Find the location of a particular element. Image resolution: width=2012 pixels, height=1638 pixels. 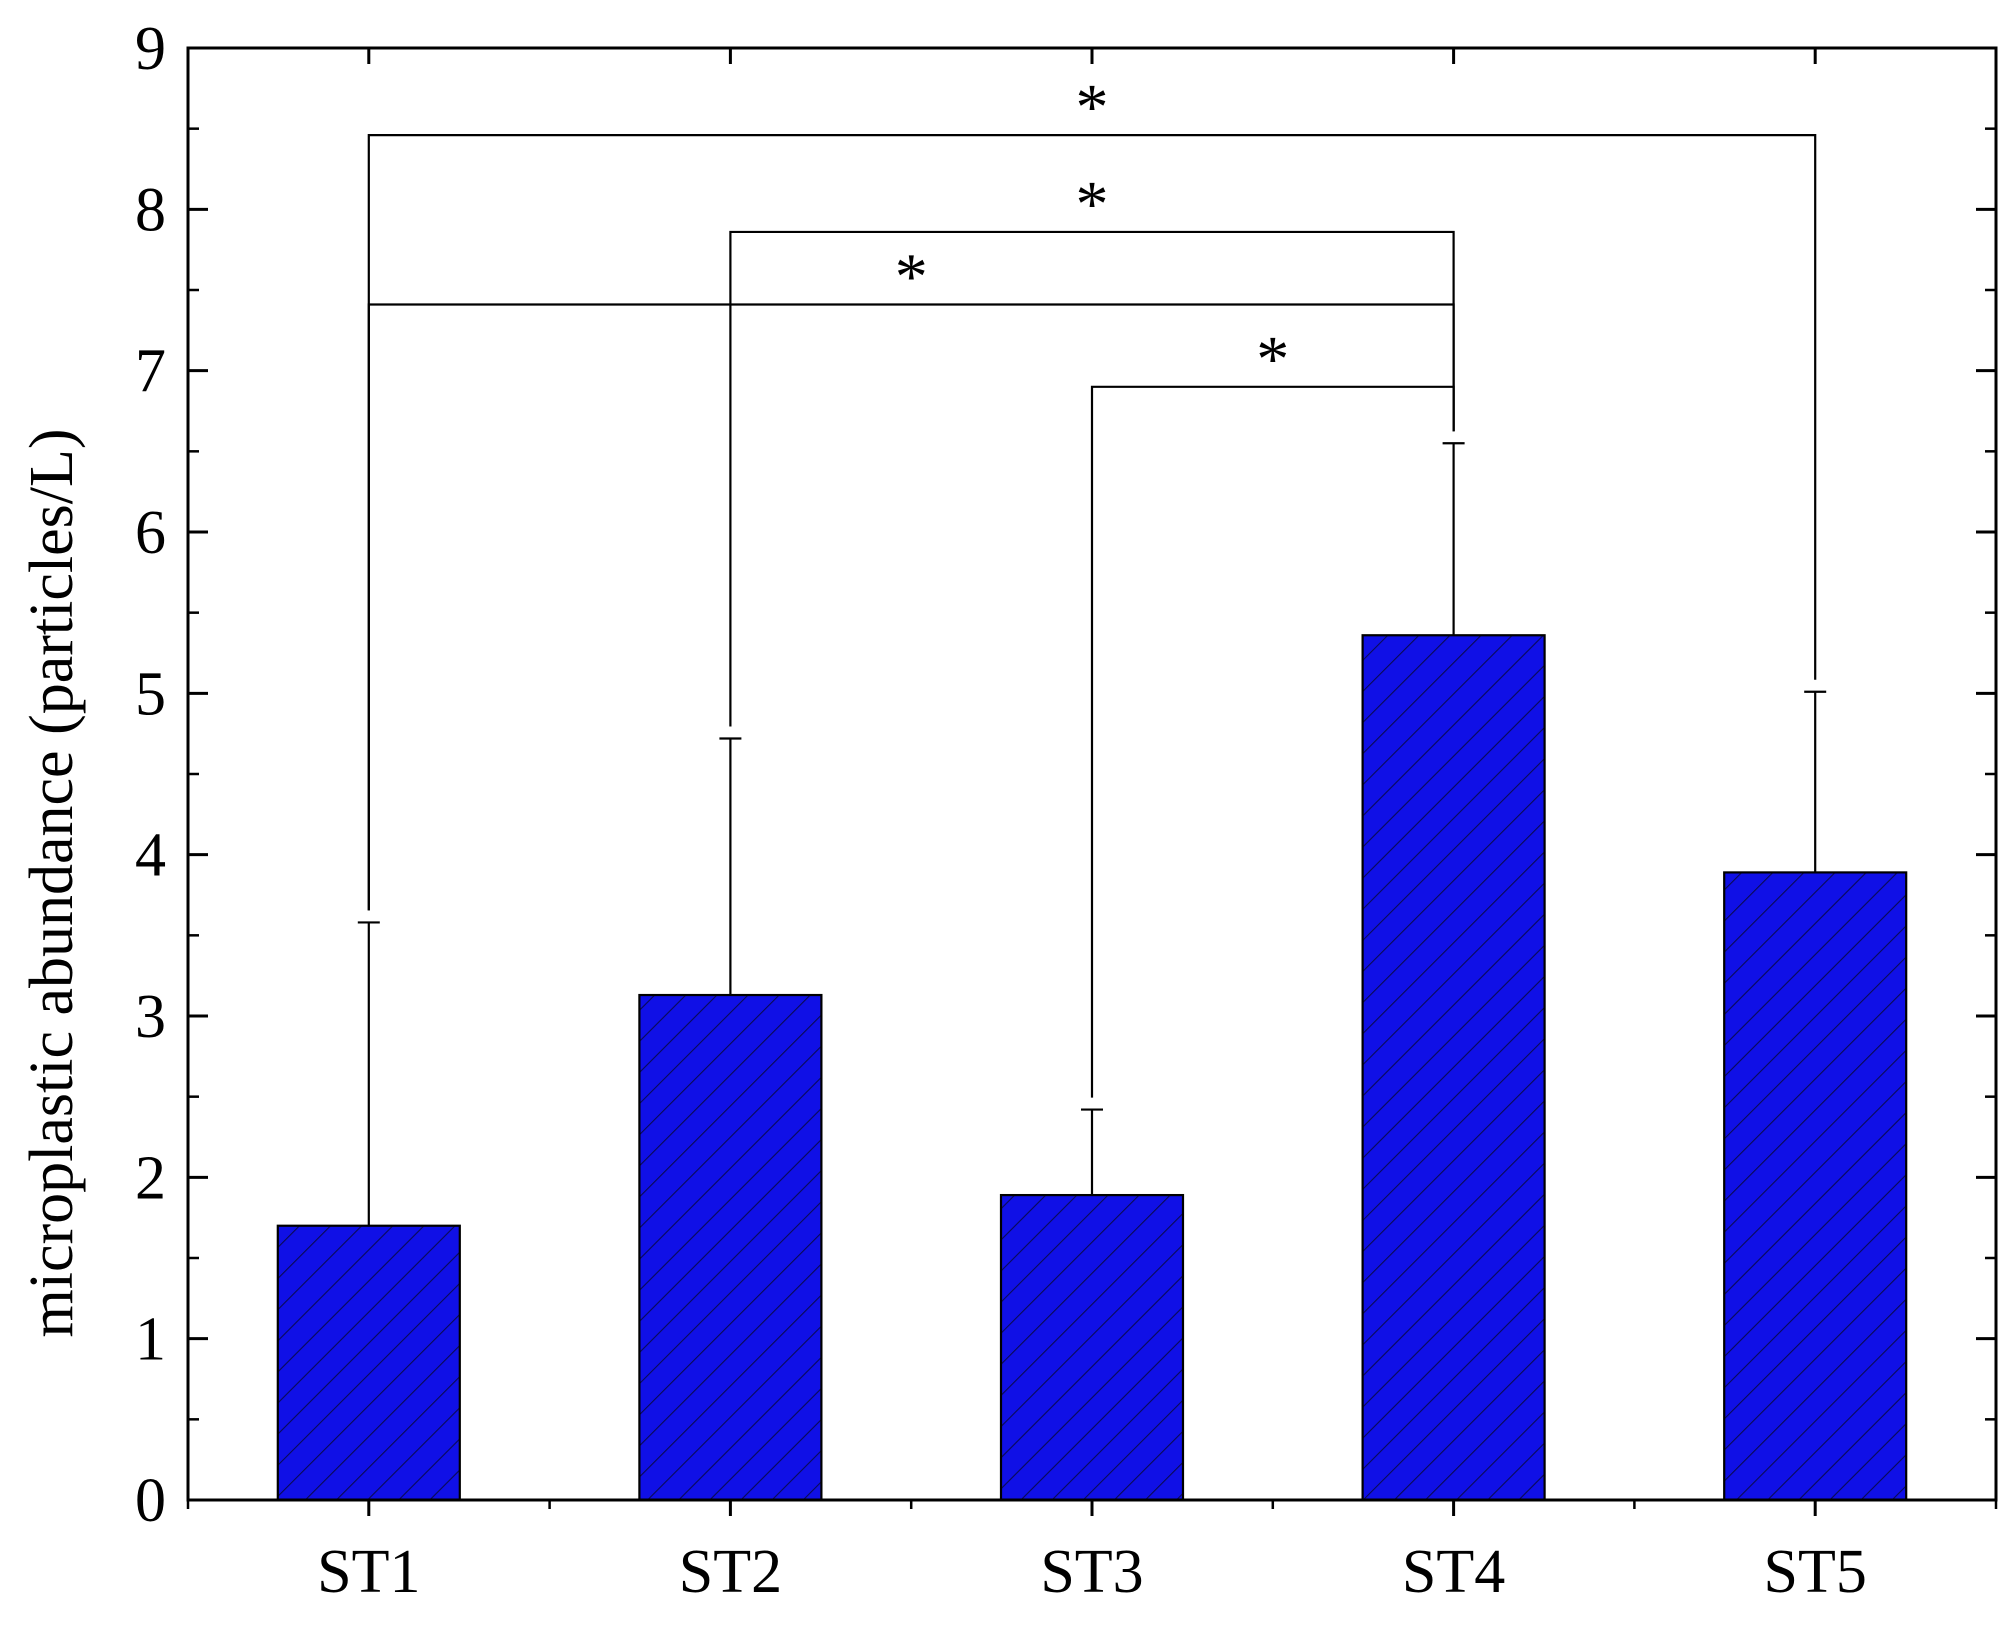

x-tick-label-st2: ST2 is located at coordinates (730, 1572).